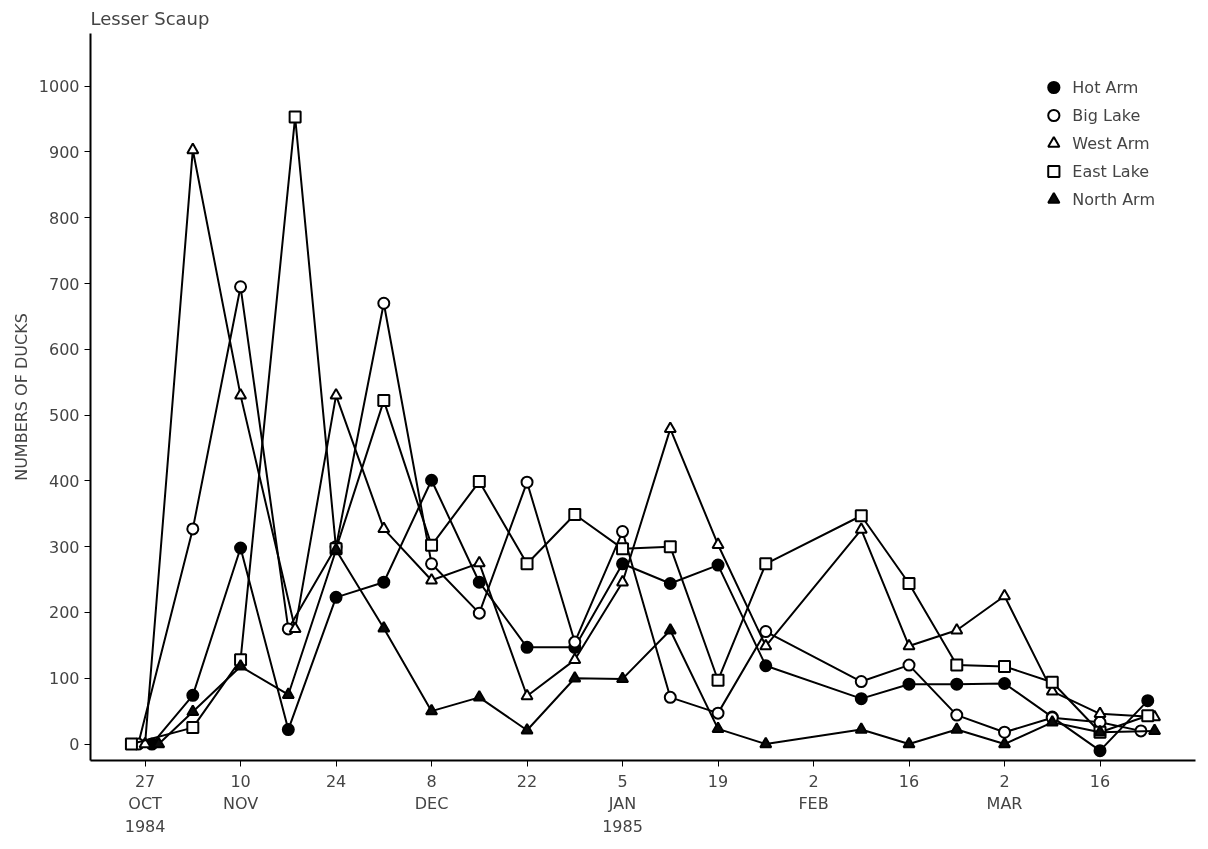  I want to click on y-tick-label: 500, so click(64, 416).